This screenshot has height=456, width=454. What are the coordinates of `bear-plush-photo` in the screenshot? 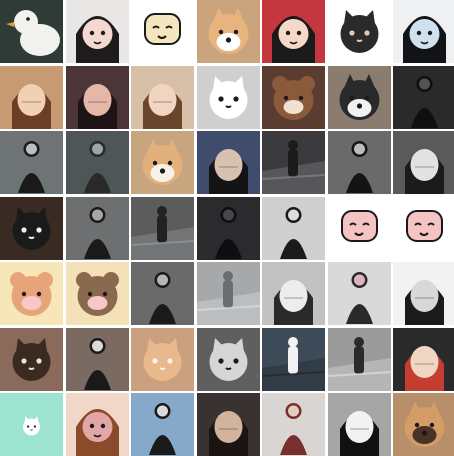 It's located at (293, 97).